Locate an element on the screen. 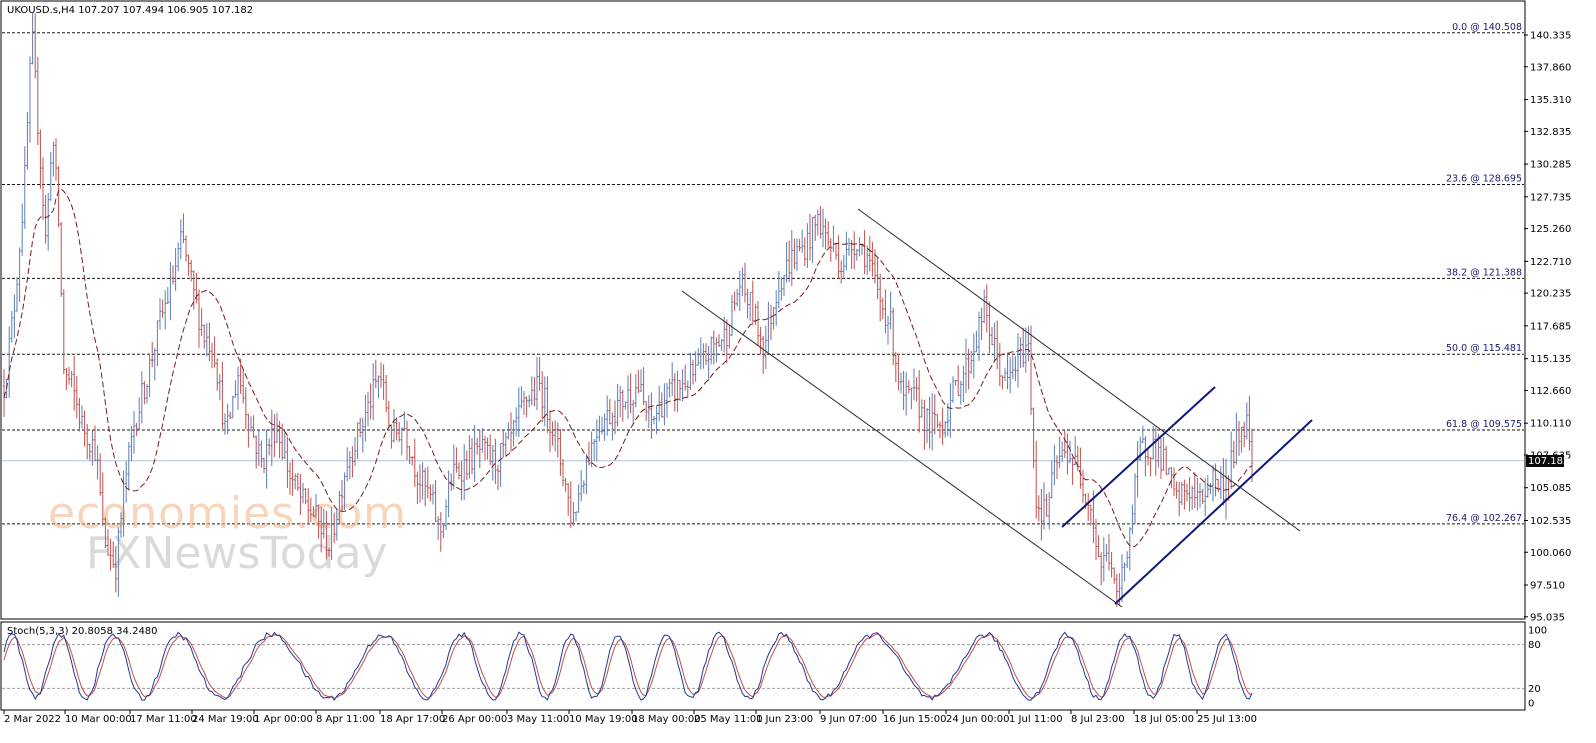 The height and width of the screenshot is (743, 1596). price-tick-label: 97.510 is located at coordinates (1547, 586).